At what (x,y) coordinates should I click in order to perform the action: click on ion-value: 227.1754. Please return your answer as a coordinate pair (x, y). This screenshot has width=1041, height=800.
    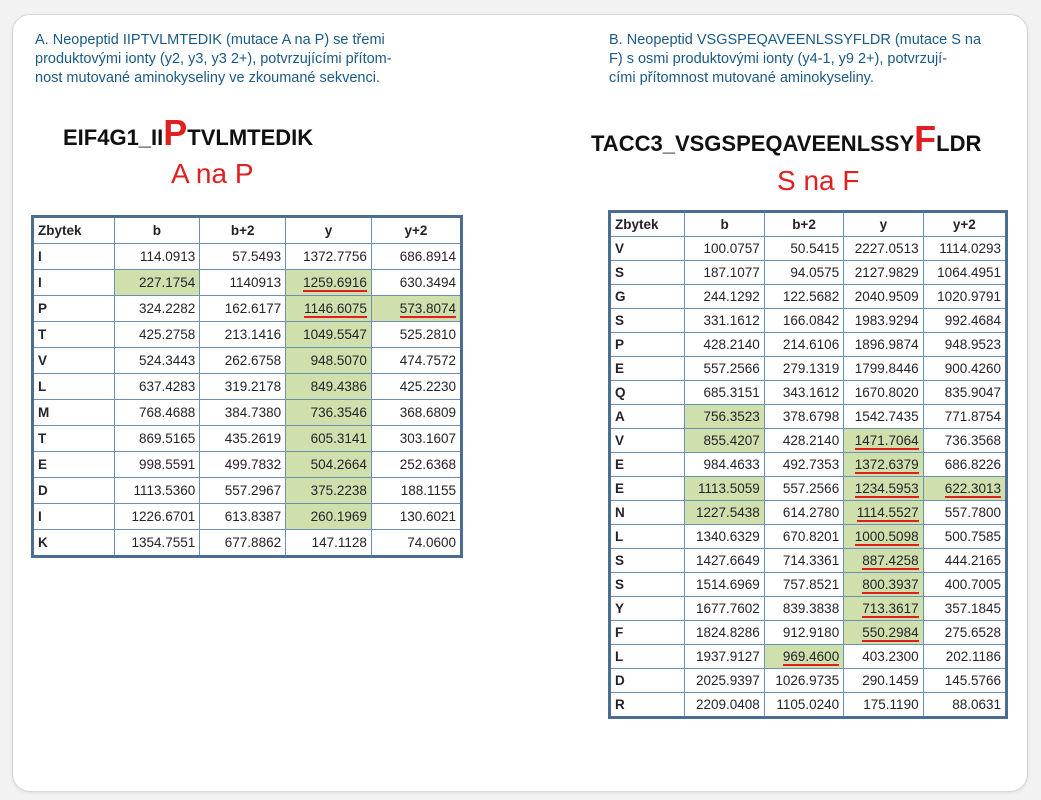
    Looking at the image, I should click on (167, 282).